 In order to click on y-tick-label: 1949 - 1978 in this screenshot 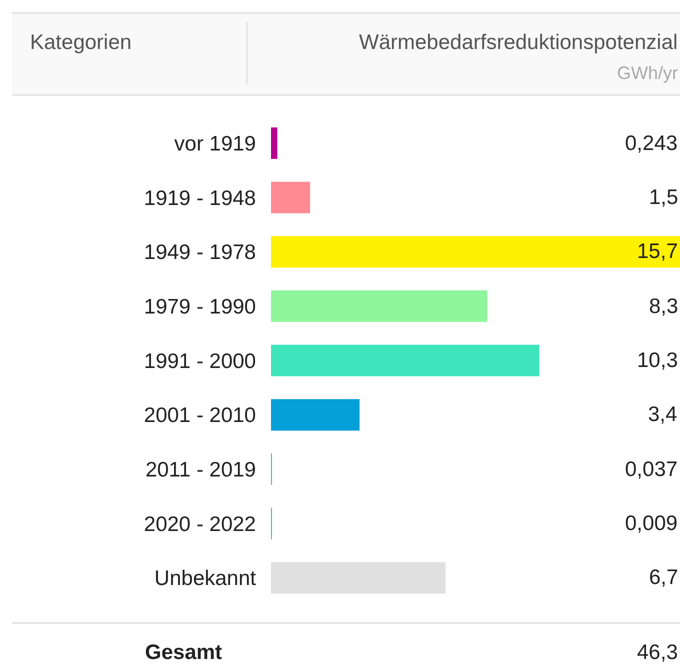, I will do `click(200, 252)`.